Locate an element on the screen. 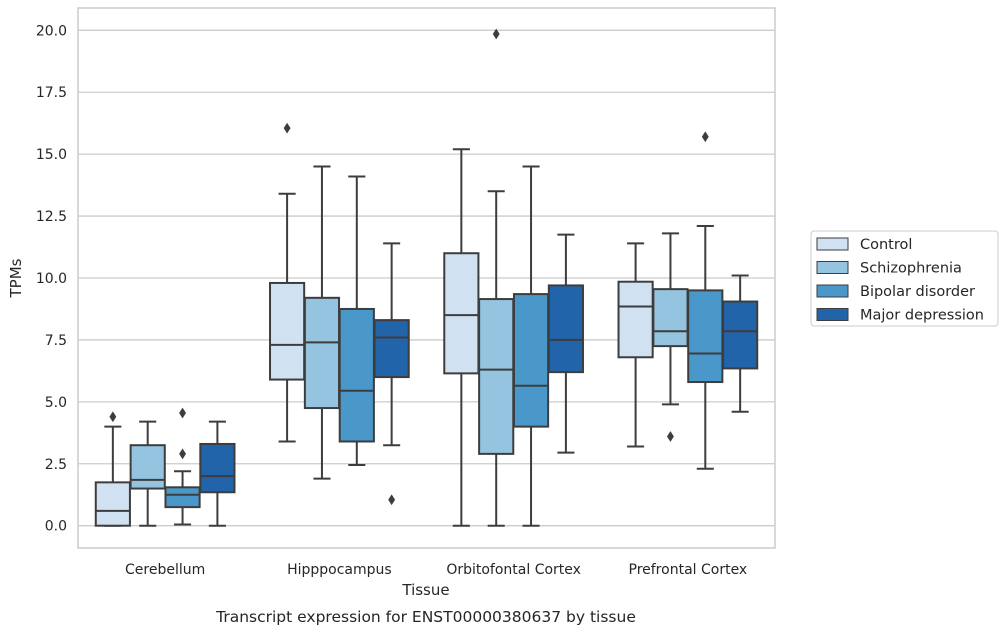 The width and height of the screenshot is (1007, 634). legend-entry: Control is located at coordinates (886, 245).